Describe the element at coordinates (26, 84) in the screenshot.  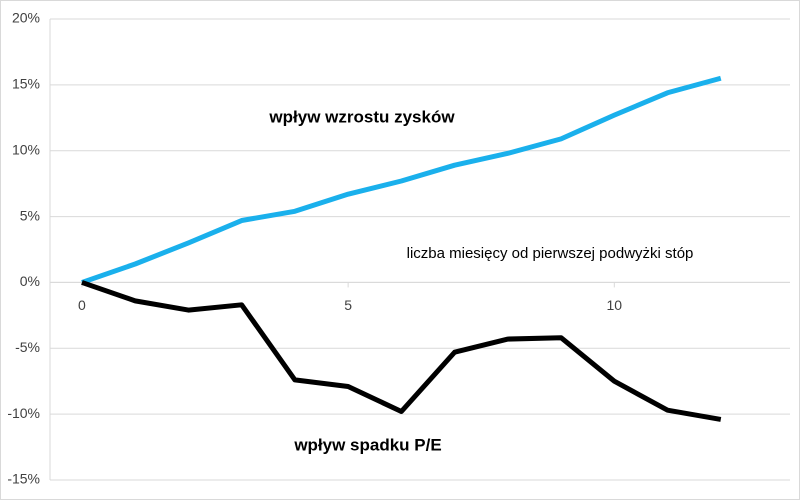
I see `y-tick-label: 15%` at that location.